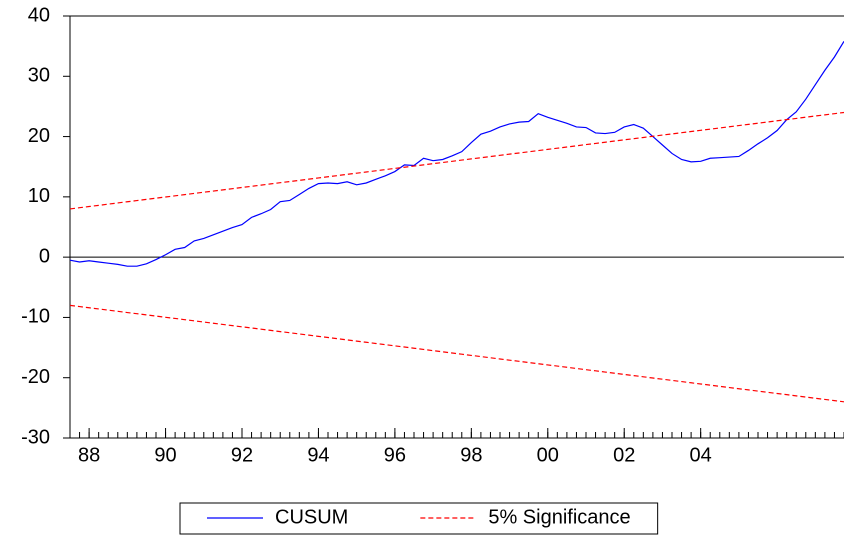  Describe the element at coordinates (35, 377) in the screenshot. I see `y-tick-label: -20` at that location.